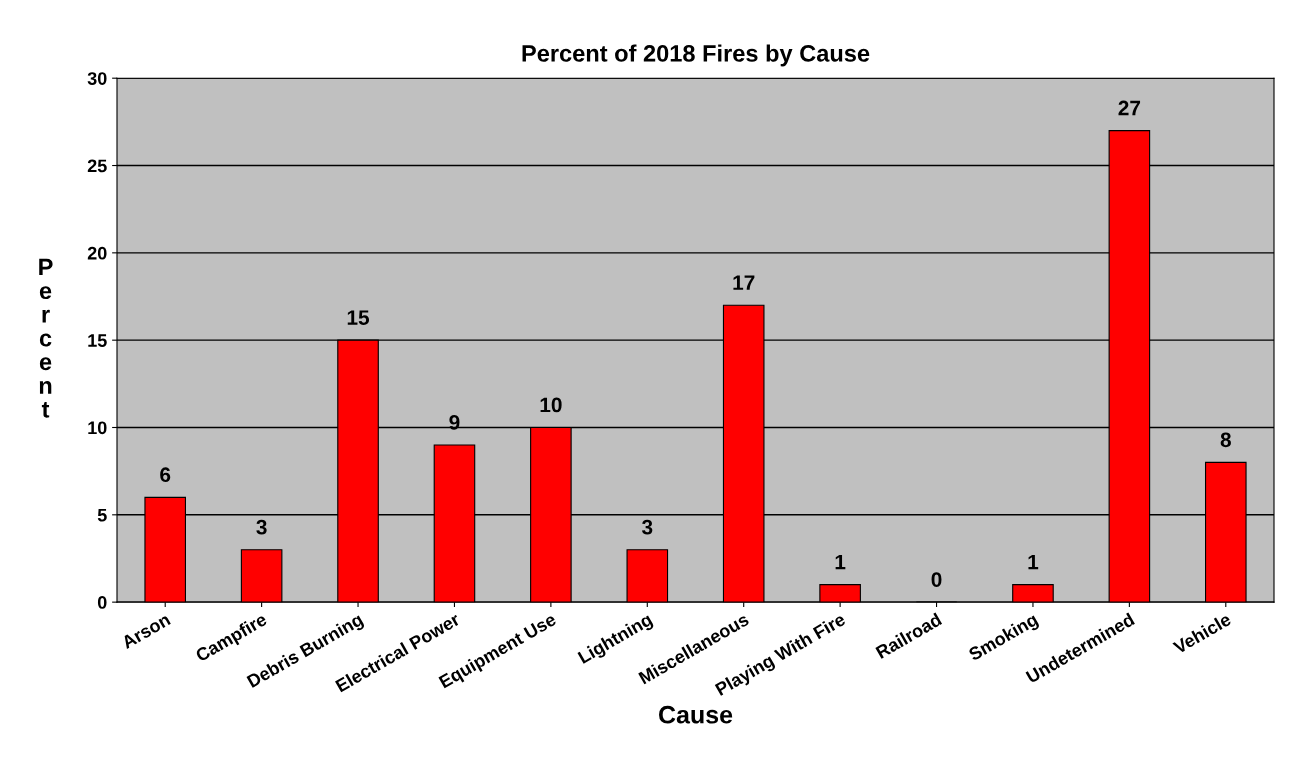 The height and width of the screenshot is (782, 1300). Describe the element at coordinates (936, 579) in the screenshot. I see `data-label: 0` at that location.